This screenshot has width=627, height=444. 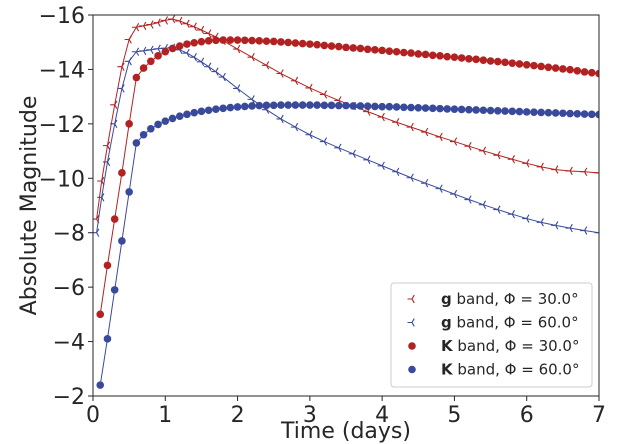 I want to click on legend-marker-circle, so click(x=412, y=346).